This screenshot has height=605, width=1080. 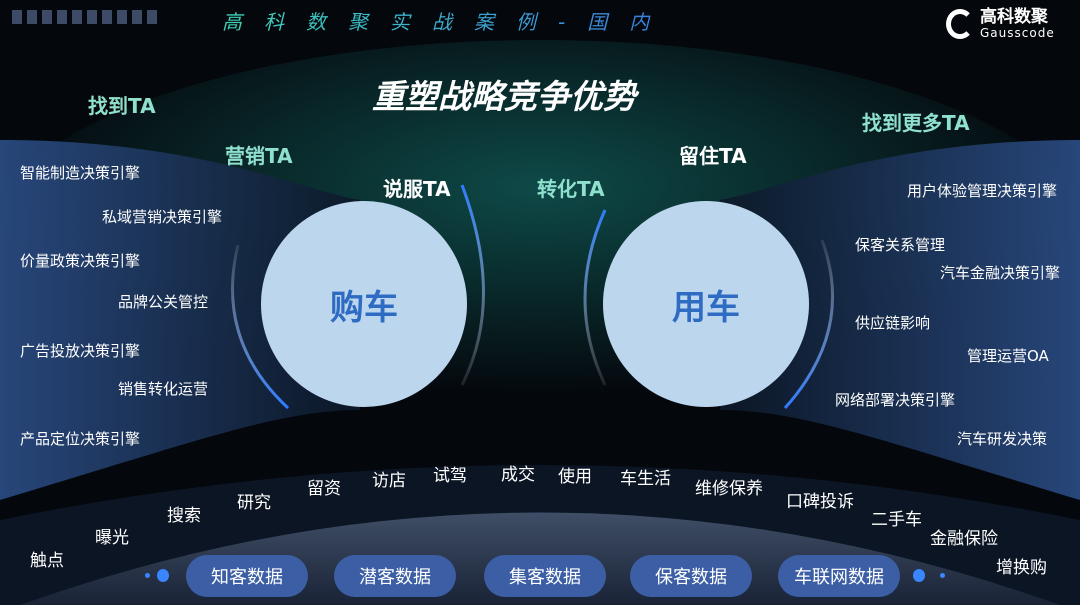 What do you see at coordinates (395, 576) in the screenshot?
I see `pill-prospect-data: 潜客数据` at bounding box center [395, 576].